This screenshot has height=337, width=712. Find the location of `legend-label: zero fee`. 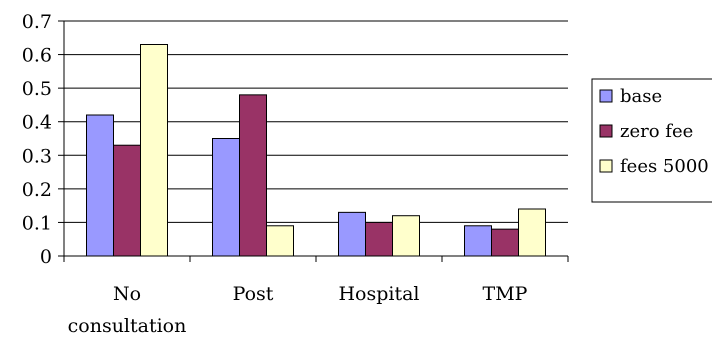

legend-label: zero fee is located at coordinates (656, 131).